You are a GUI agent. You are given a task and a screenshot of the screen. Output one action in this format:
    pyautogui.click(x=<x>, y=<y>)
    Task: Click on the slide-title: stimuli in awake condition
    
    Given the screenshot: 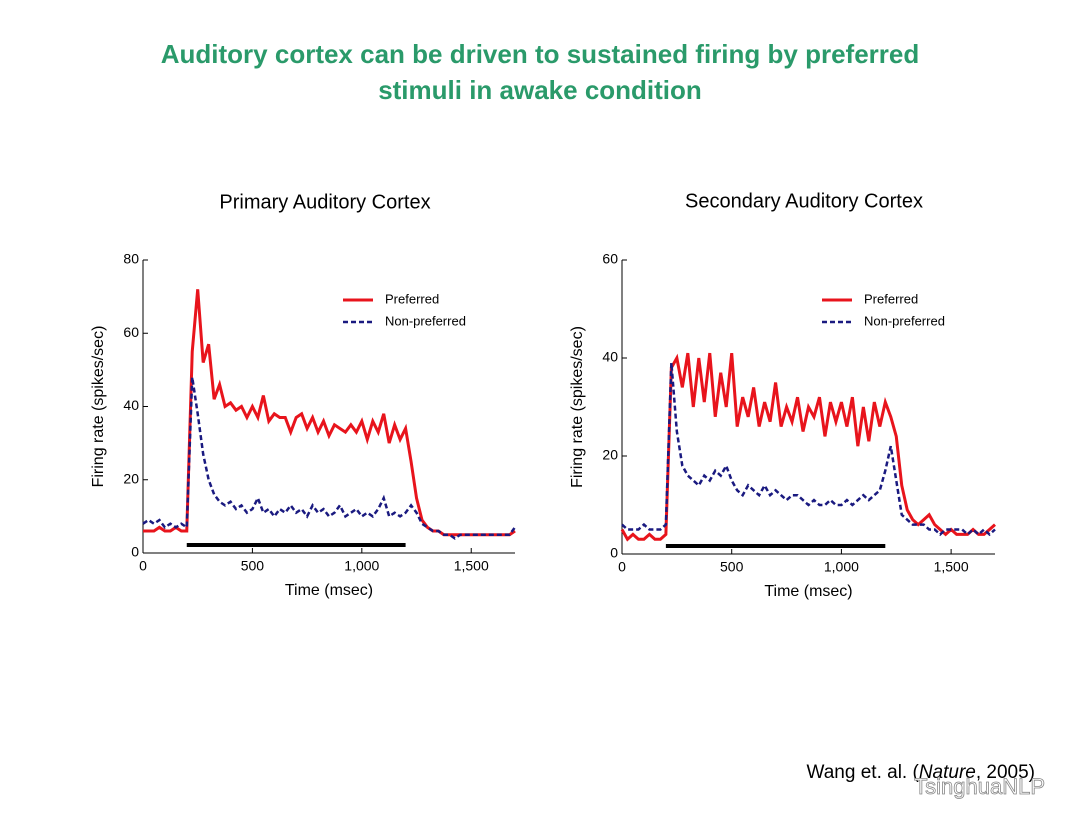 What is the action you would take?
    pyautogui.click(x=540, y=90)
    